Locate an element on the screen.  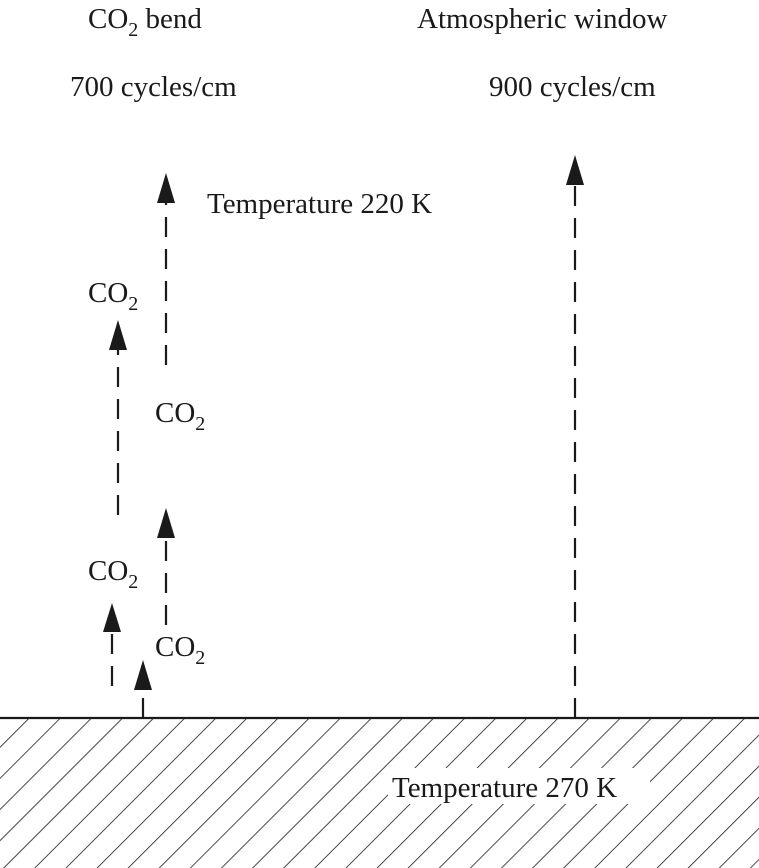
co2-bend-wavenumber: 700 cycles/cm is located at coordinates (153, 87).